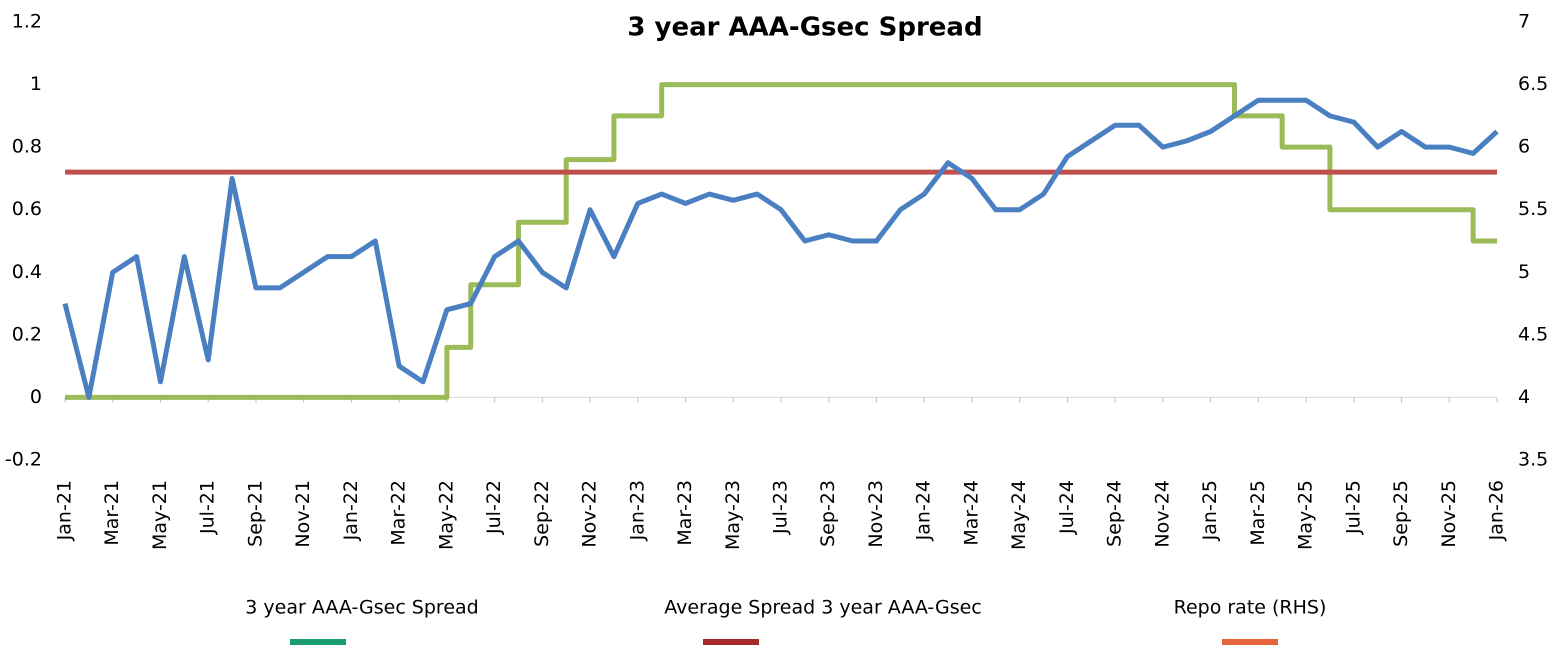  I want to click on x-tick-label: Nov-25, so click(1449, 514).